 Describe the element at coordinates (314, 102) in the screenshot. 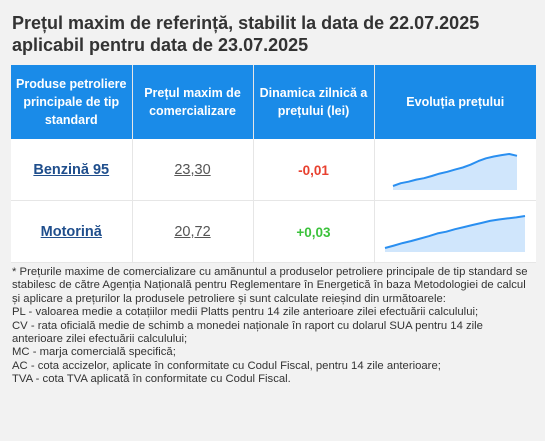

I see `column-header-daily-change: Dinamica zilnică a prețului (lei)` at that location.